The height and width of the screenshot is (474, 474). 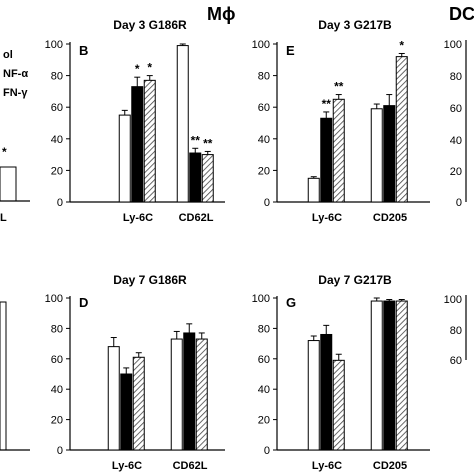 What do you see at coordinates (15, 298) in the screenshot?
I see `left-cropped-panels: * L` at bounding box center [15, 298].